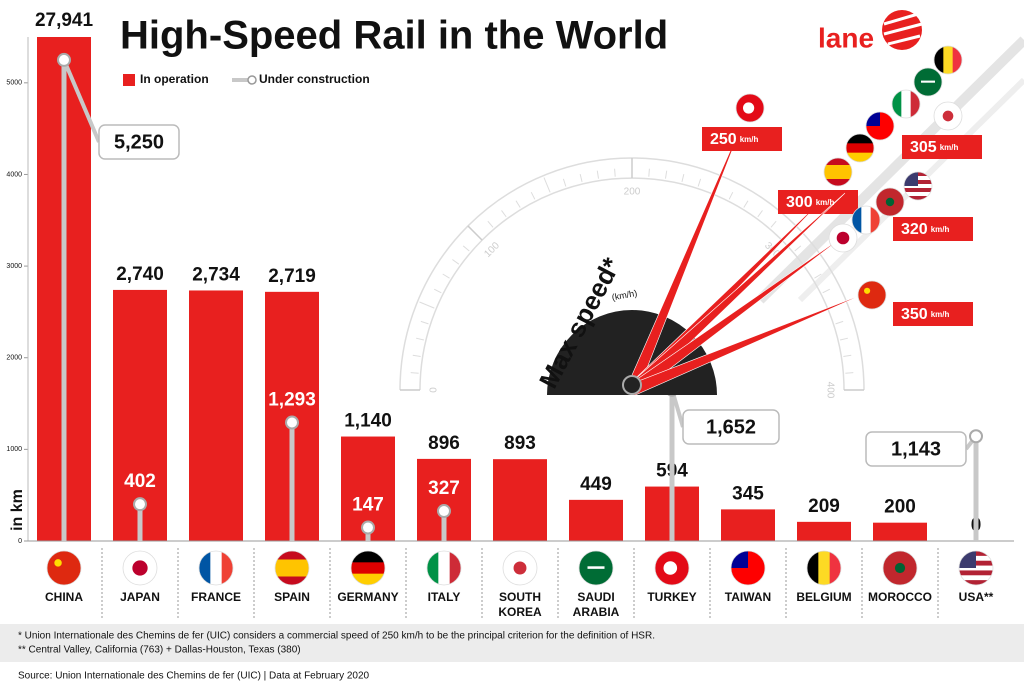 The image size is (1024, 688). What do you see at coordinates (434, 390) in the screenshot?
I see `gauge-tick-label: 0` at bounding box center [434, 390].